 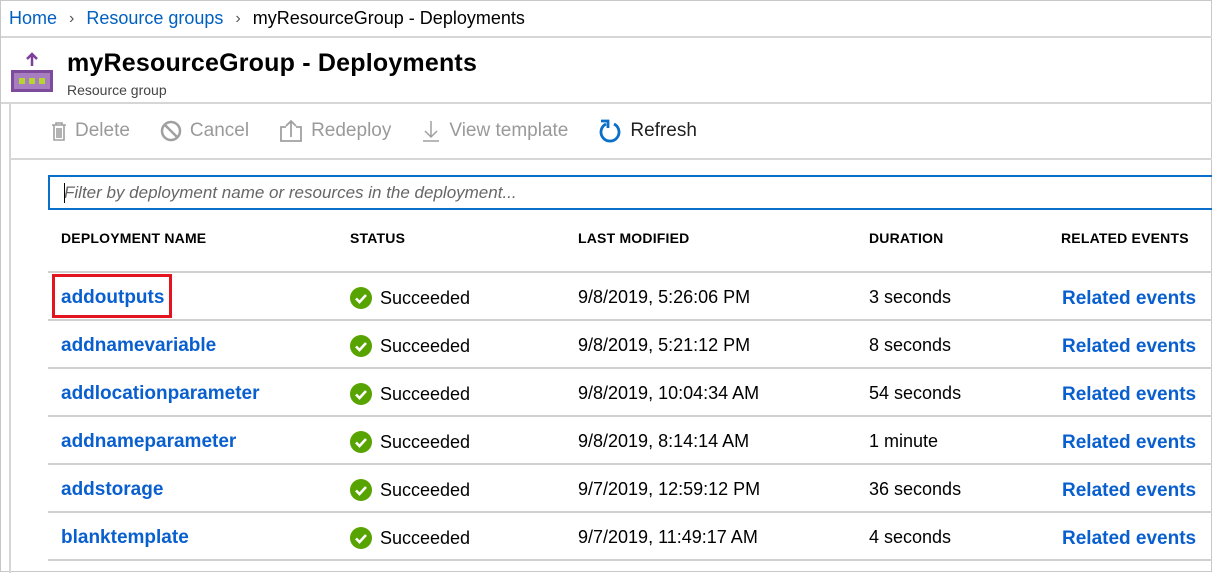 I want to click on redeploy-button: Redeploy, so click(x=335, y=131).